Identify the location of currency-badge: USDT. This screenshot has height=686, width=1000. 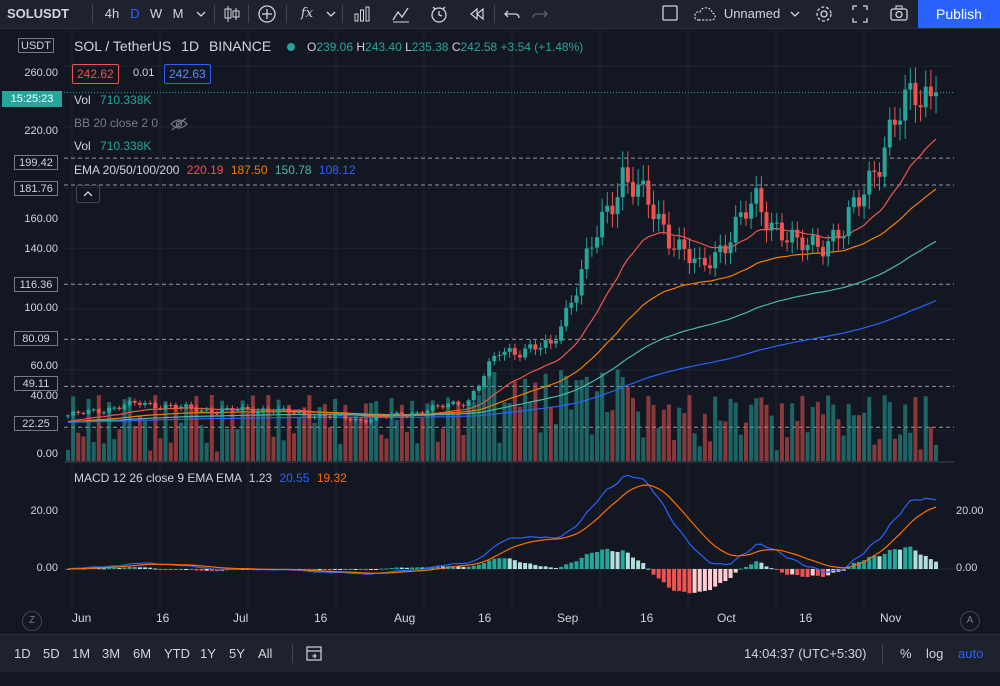
(36, 45).